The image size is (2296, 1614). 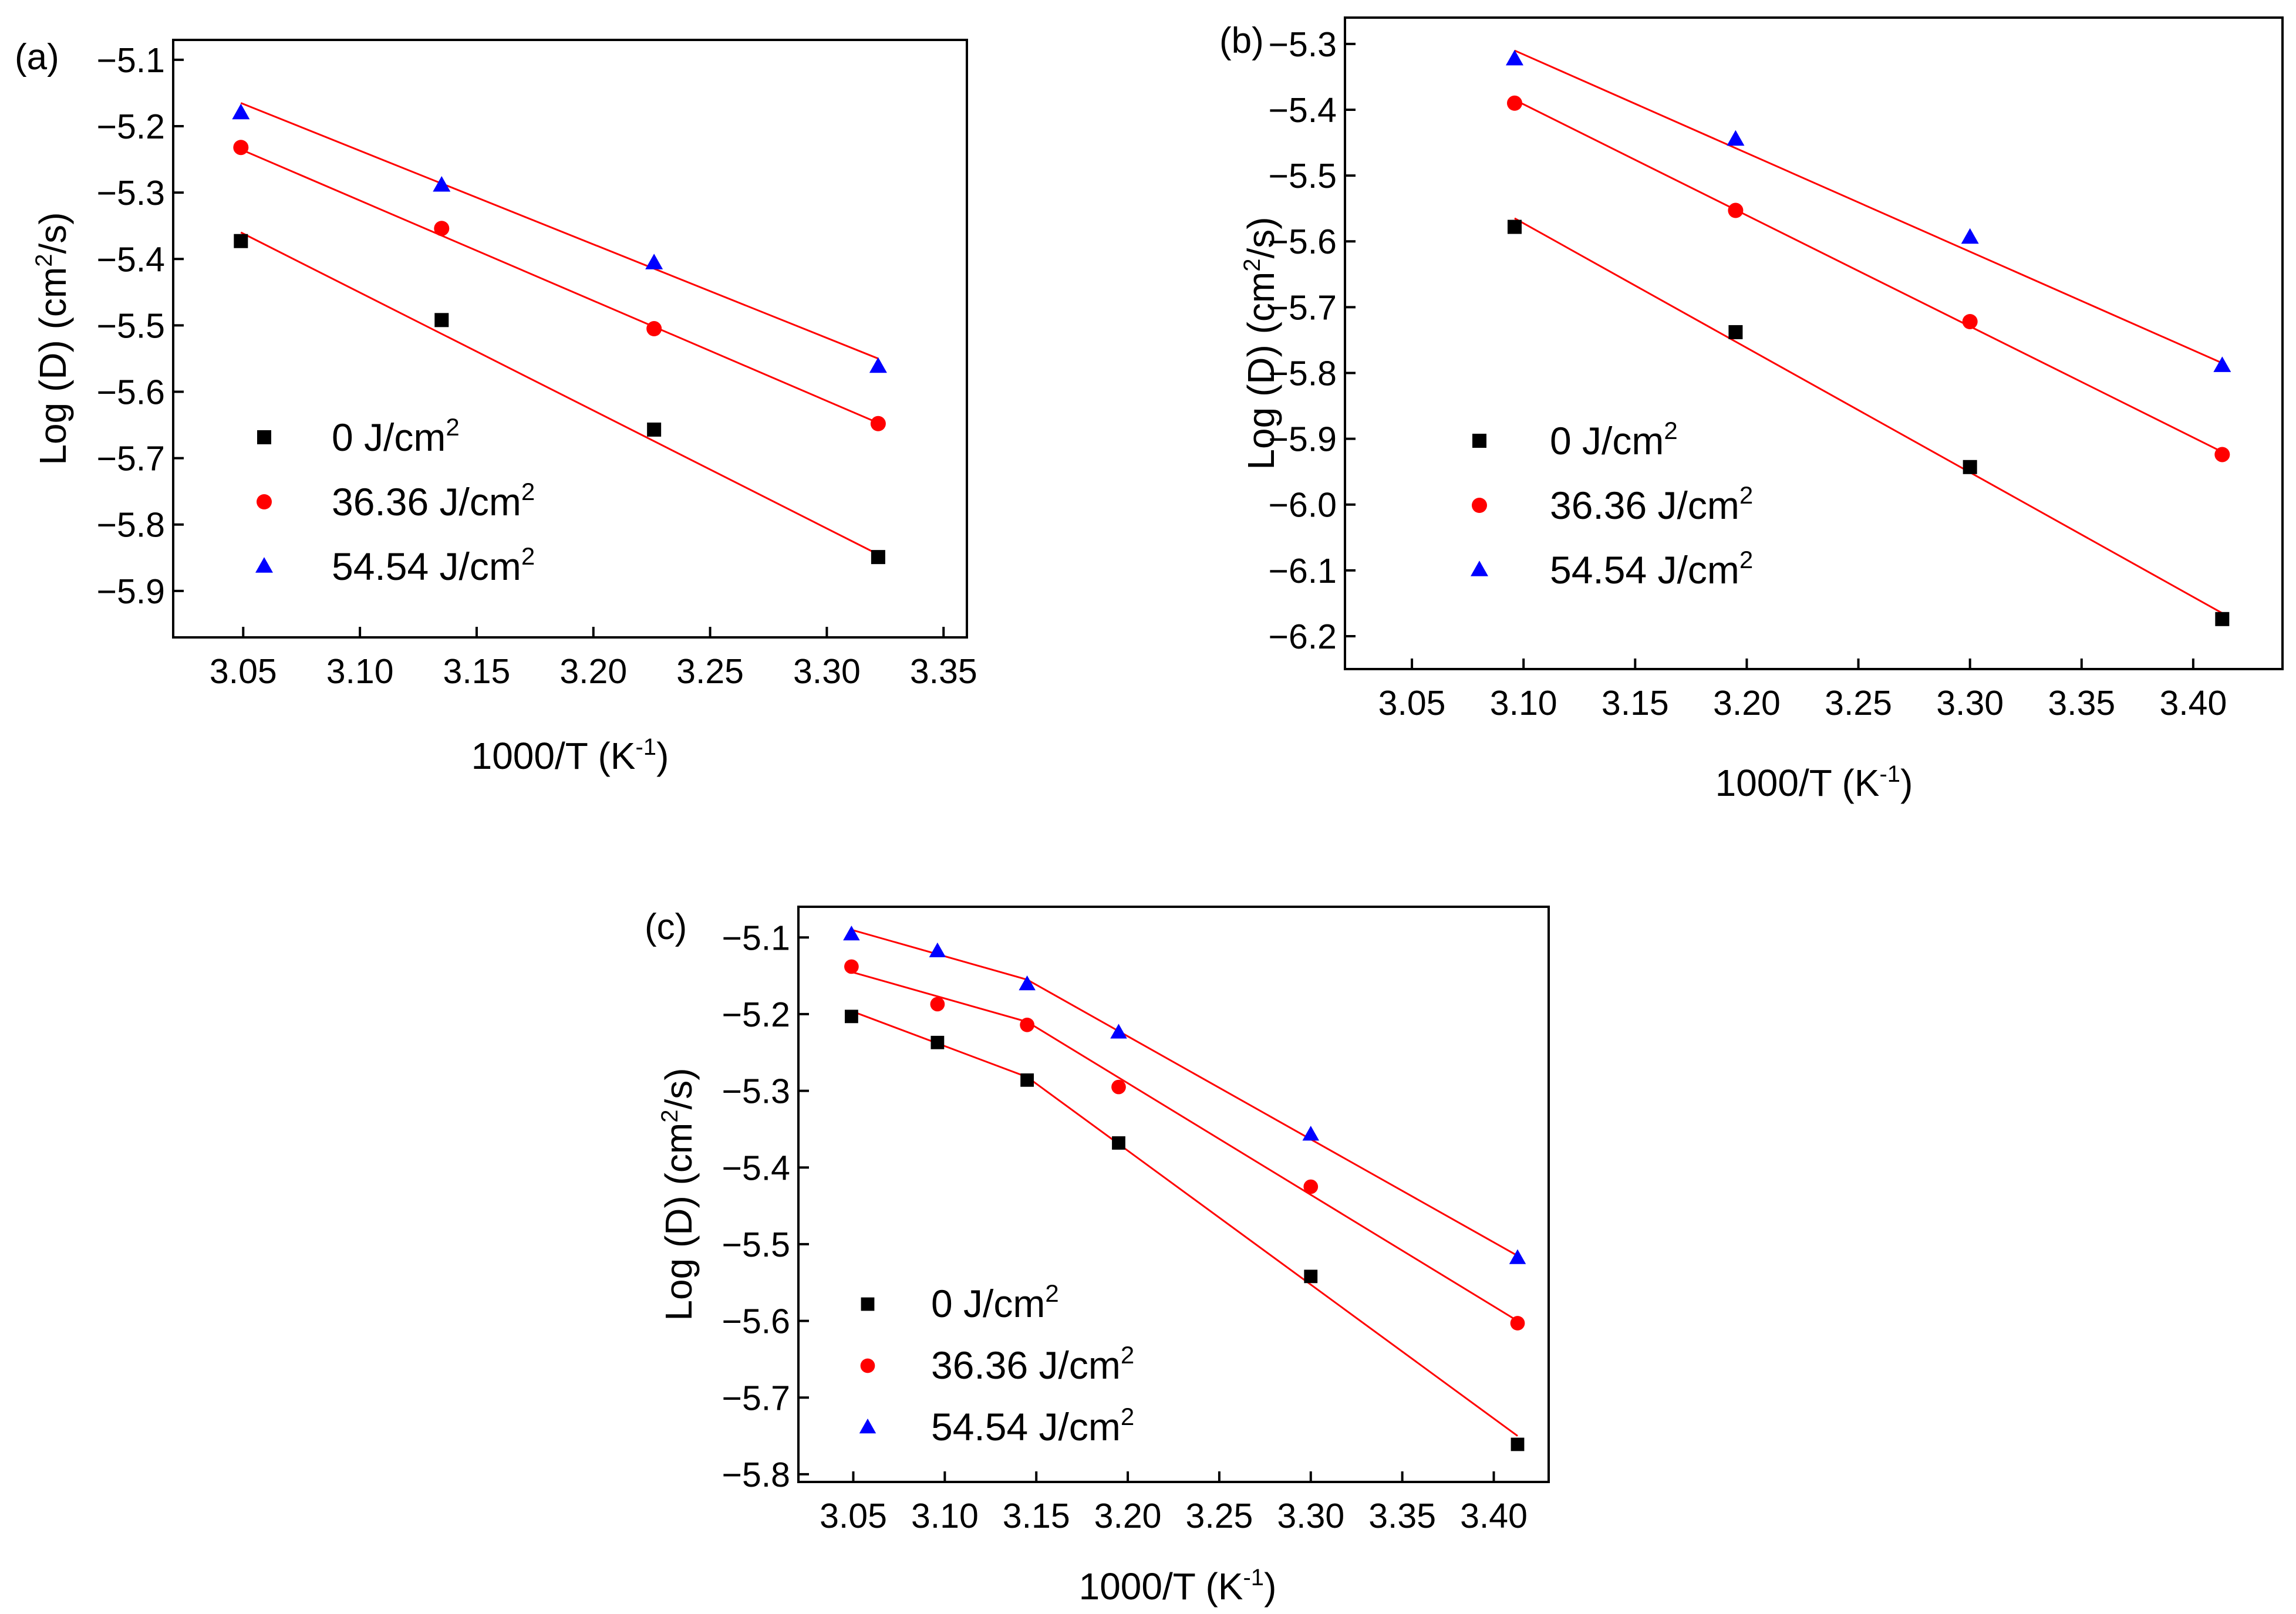 I want to click on panel-b-x-ticks: 3.05 3.10 3.15 3.20 3.25 3.30 3.35 3.40, so click(x=1802, y=703).